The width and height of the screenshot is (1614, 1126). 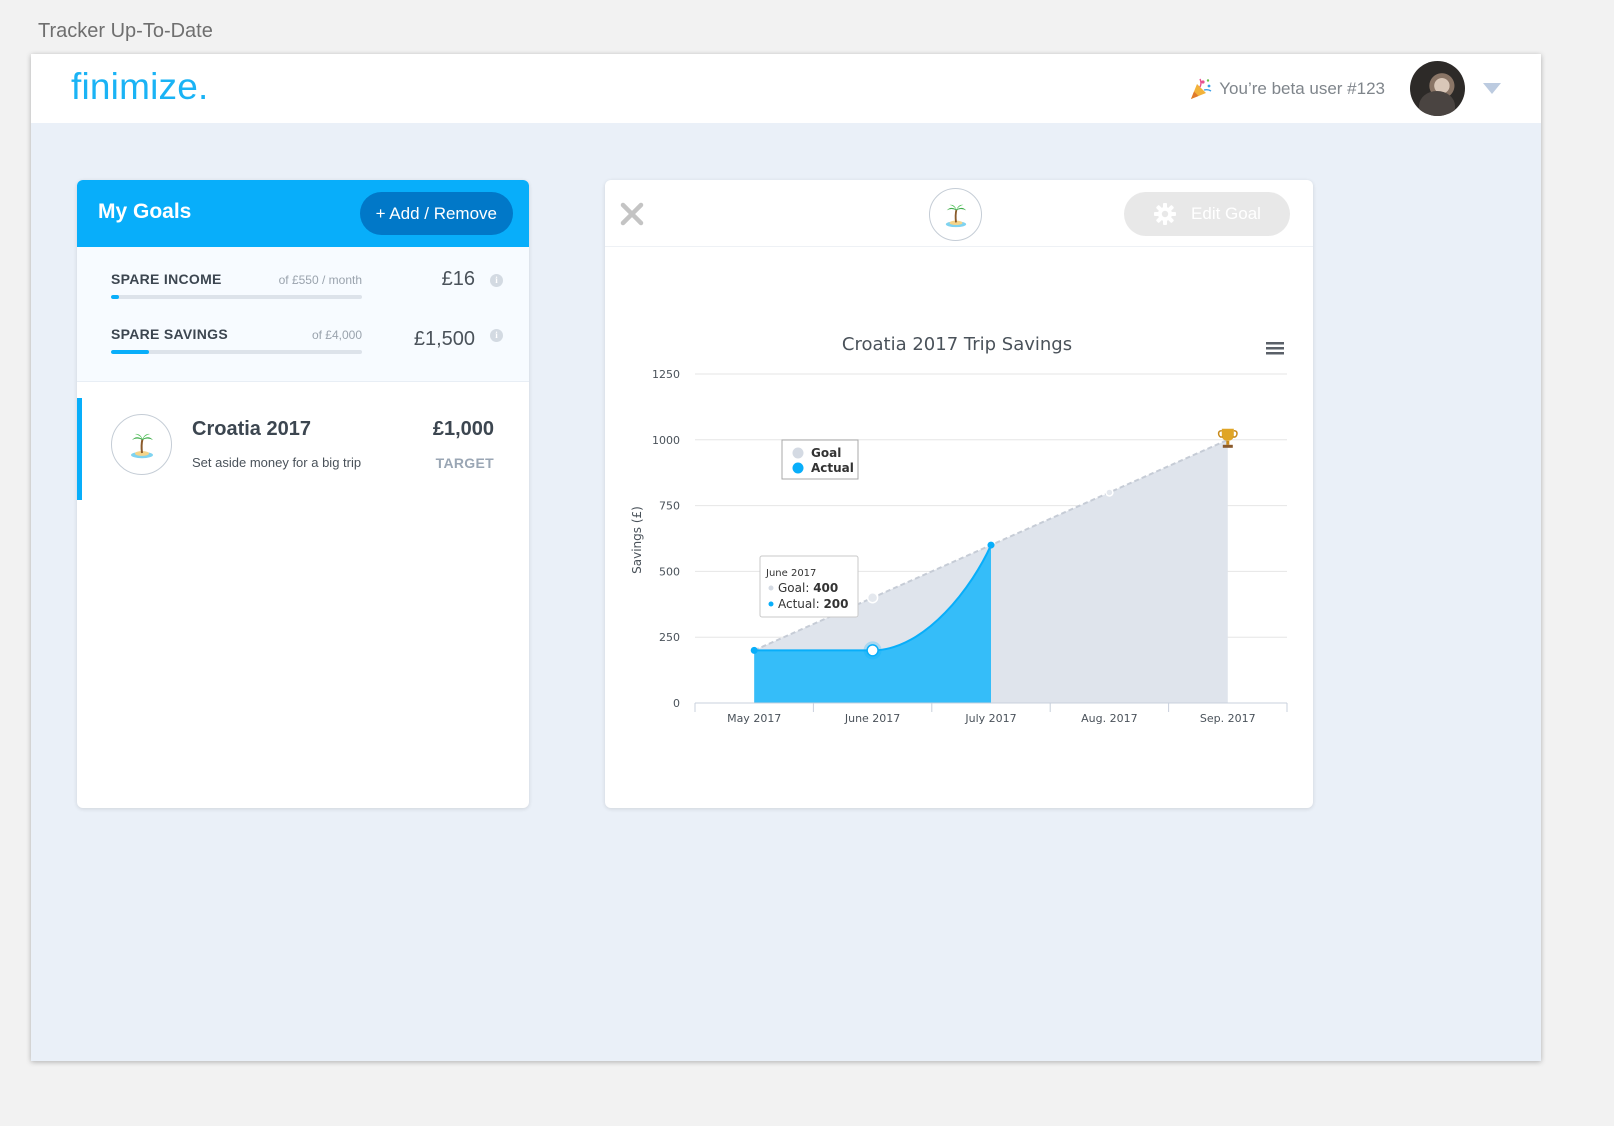 What do you see at coordinates (786, 88) in the screenshot?
I see `top-bar: finimize. You’re beta user #123` at bounding box center [786, 88].